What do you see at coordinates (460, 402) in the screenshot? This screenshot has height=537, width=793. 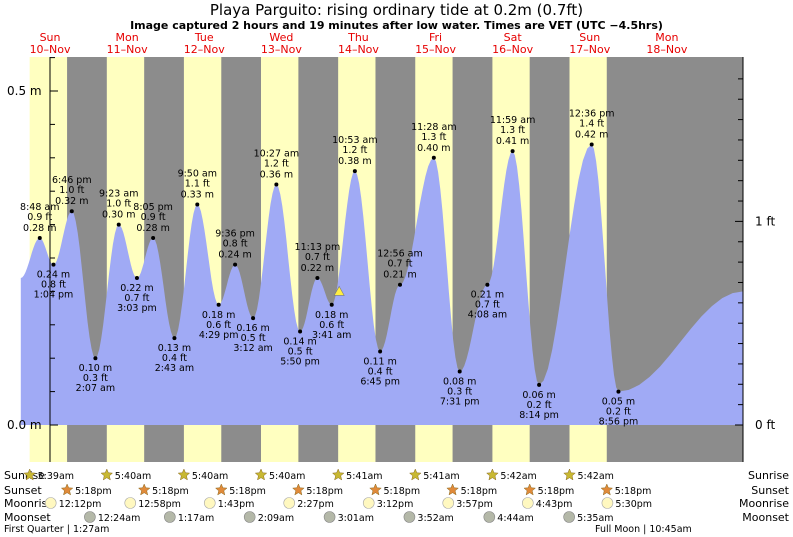 I see `tide-time-label: 7:31 pm` at bounding box center [460, 402].